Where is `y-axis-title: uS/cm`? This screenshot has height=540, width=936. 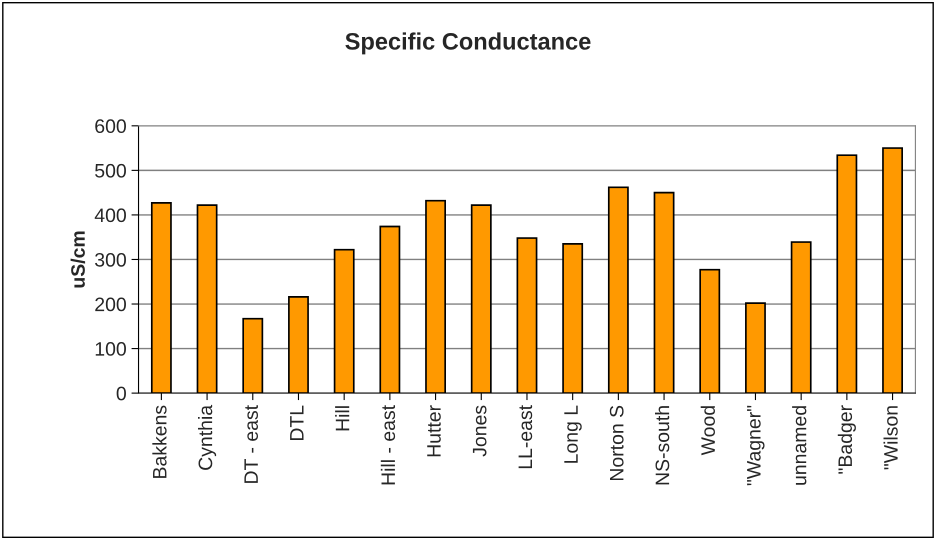
y-axis-title: uS/cm is located at coordinates (78, 260).